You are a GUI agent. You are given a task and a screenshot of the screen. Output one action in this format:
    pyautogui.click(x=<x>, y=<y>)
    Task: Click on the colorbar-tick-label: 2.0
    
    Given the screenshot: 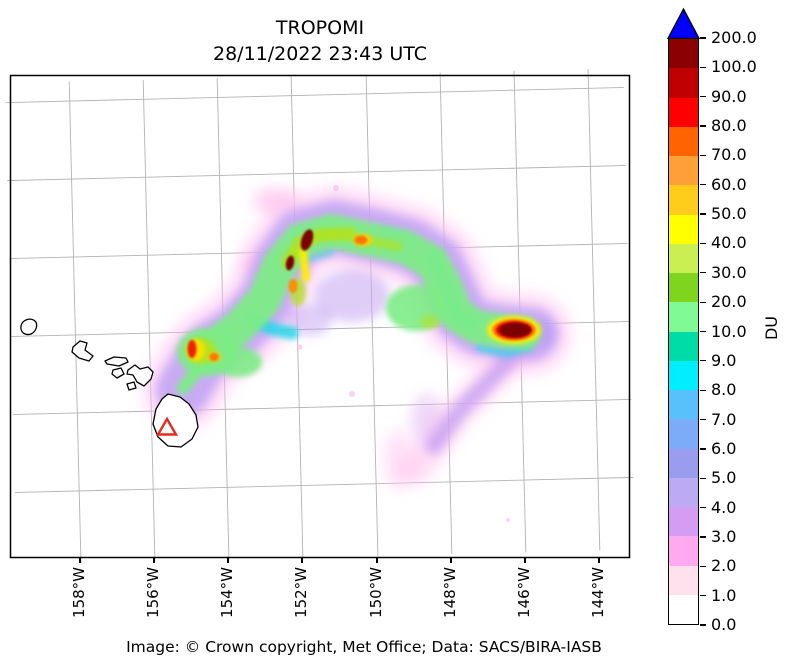 What is the action you would take?
    pyautogui.click(x=724, y=566)
    